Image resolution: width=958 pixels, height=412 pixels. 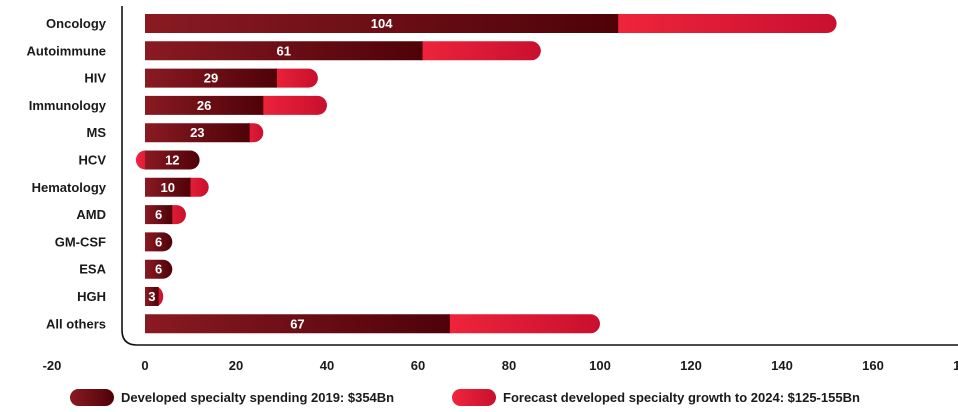 I want to click on bar-spending-2019-esa, so click(x=159, y=269).